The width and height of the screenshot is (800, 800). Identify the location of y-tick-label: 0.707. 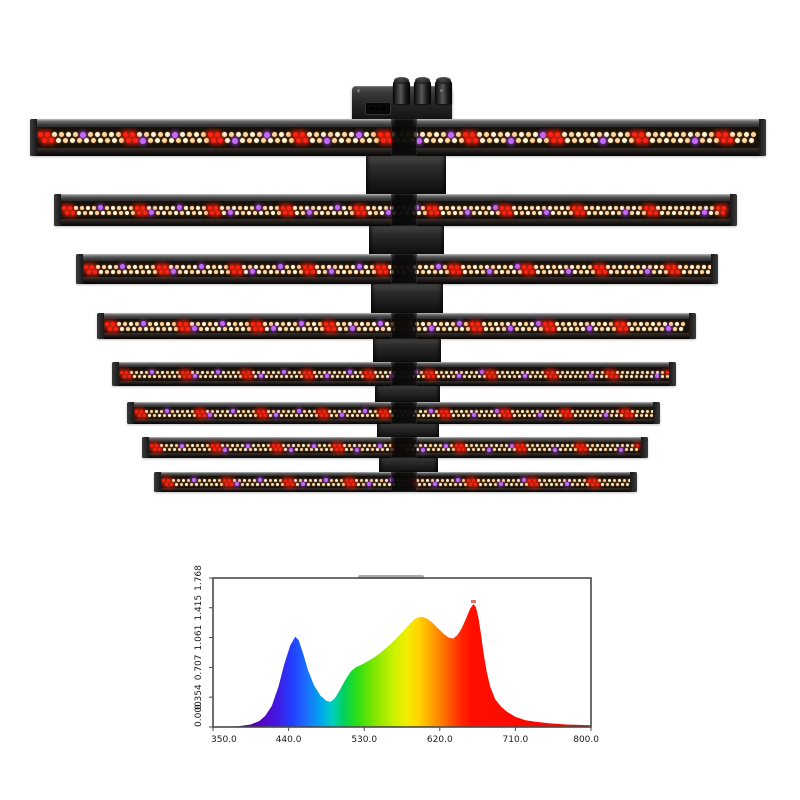
(199, 668).